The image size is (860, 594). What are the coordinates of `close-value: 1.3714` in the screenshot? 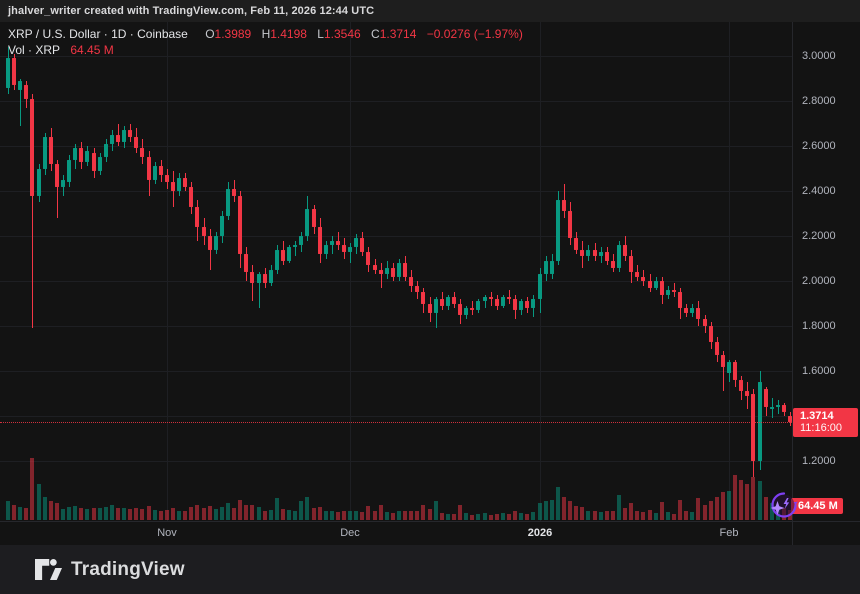 It's located at (398, 34).